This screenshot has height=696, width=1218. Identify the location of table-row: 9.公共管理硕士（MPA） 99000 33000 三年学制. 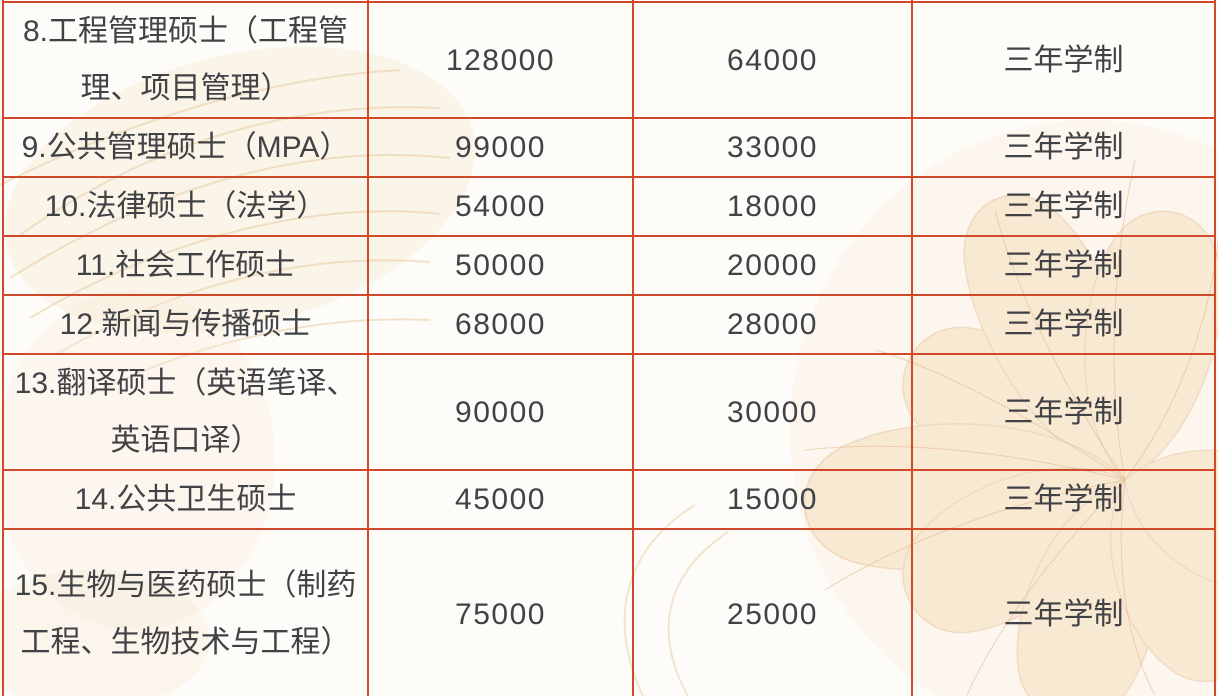
(609, 147).